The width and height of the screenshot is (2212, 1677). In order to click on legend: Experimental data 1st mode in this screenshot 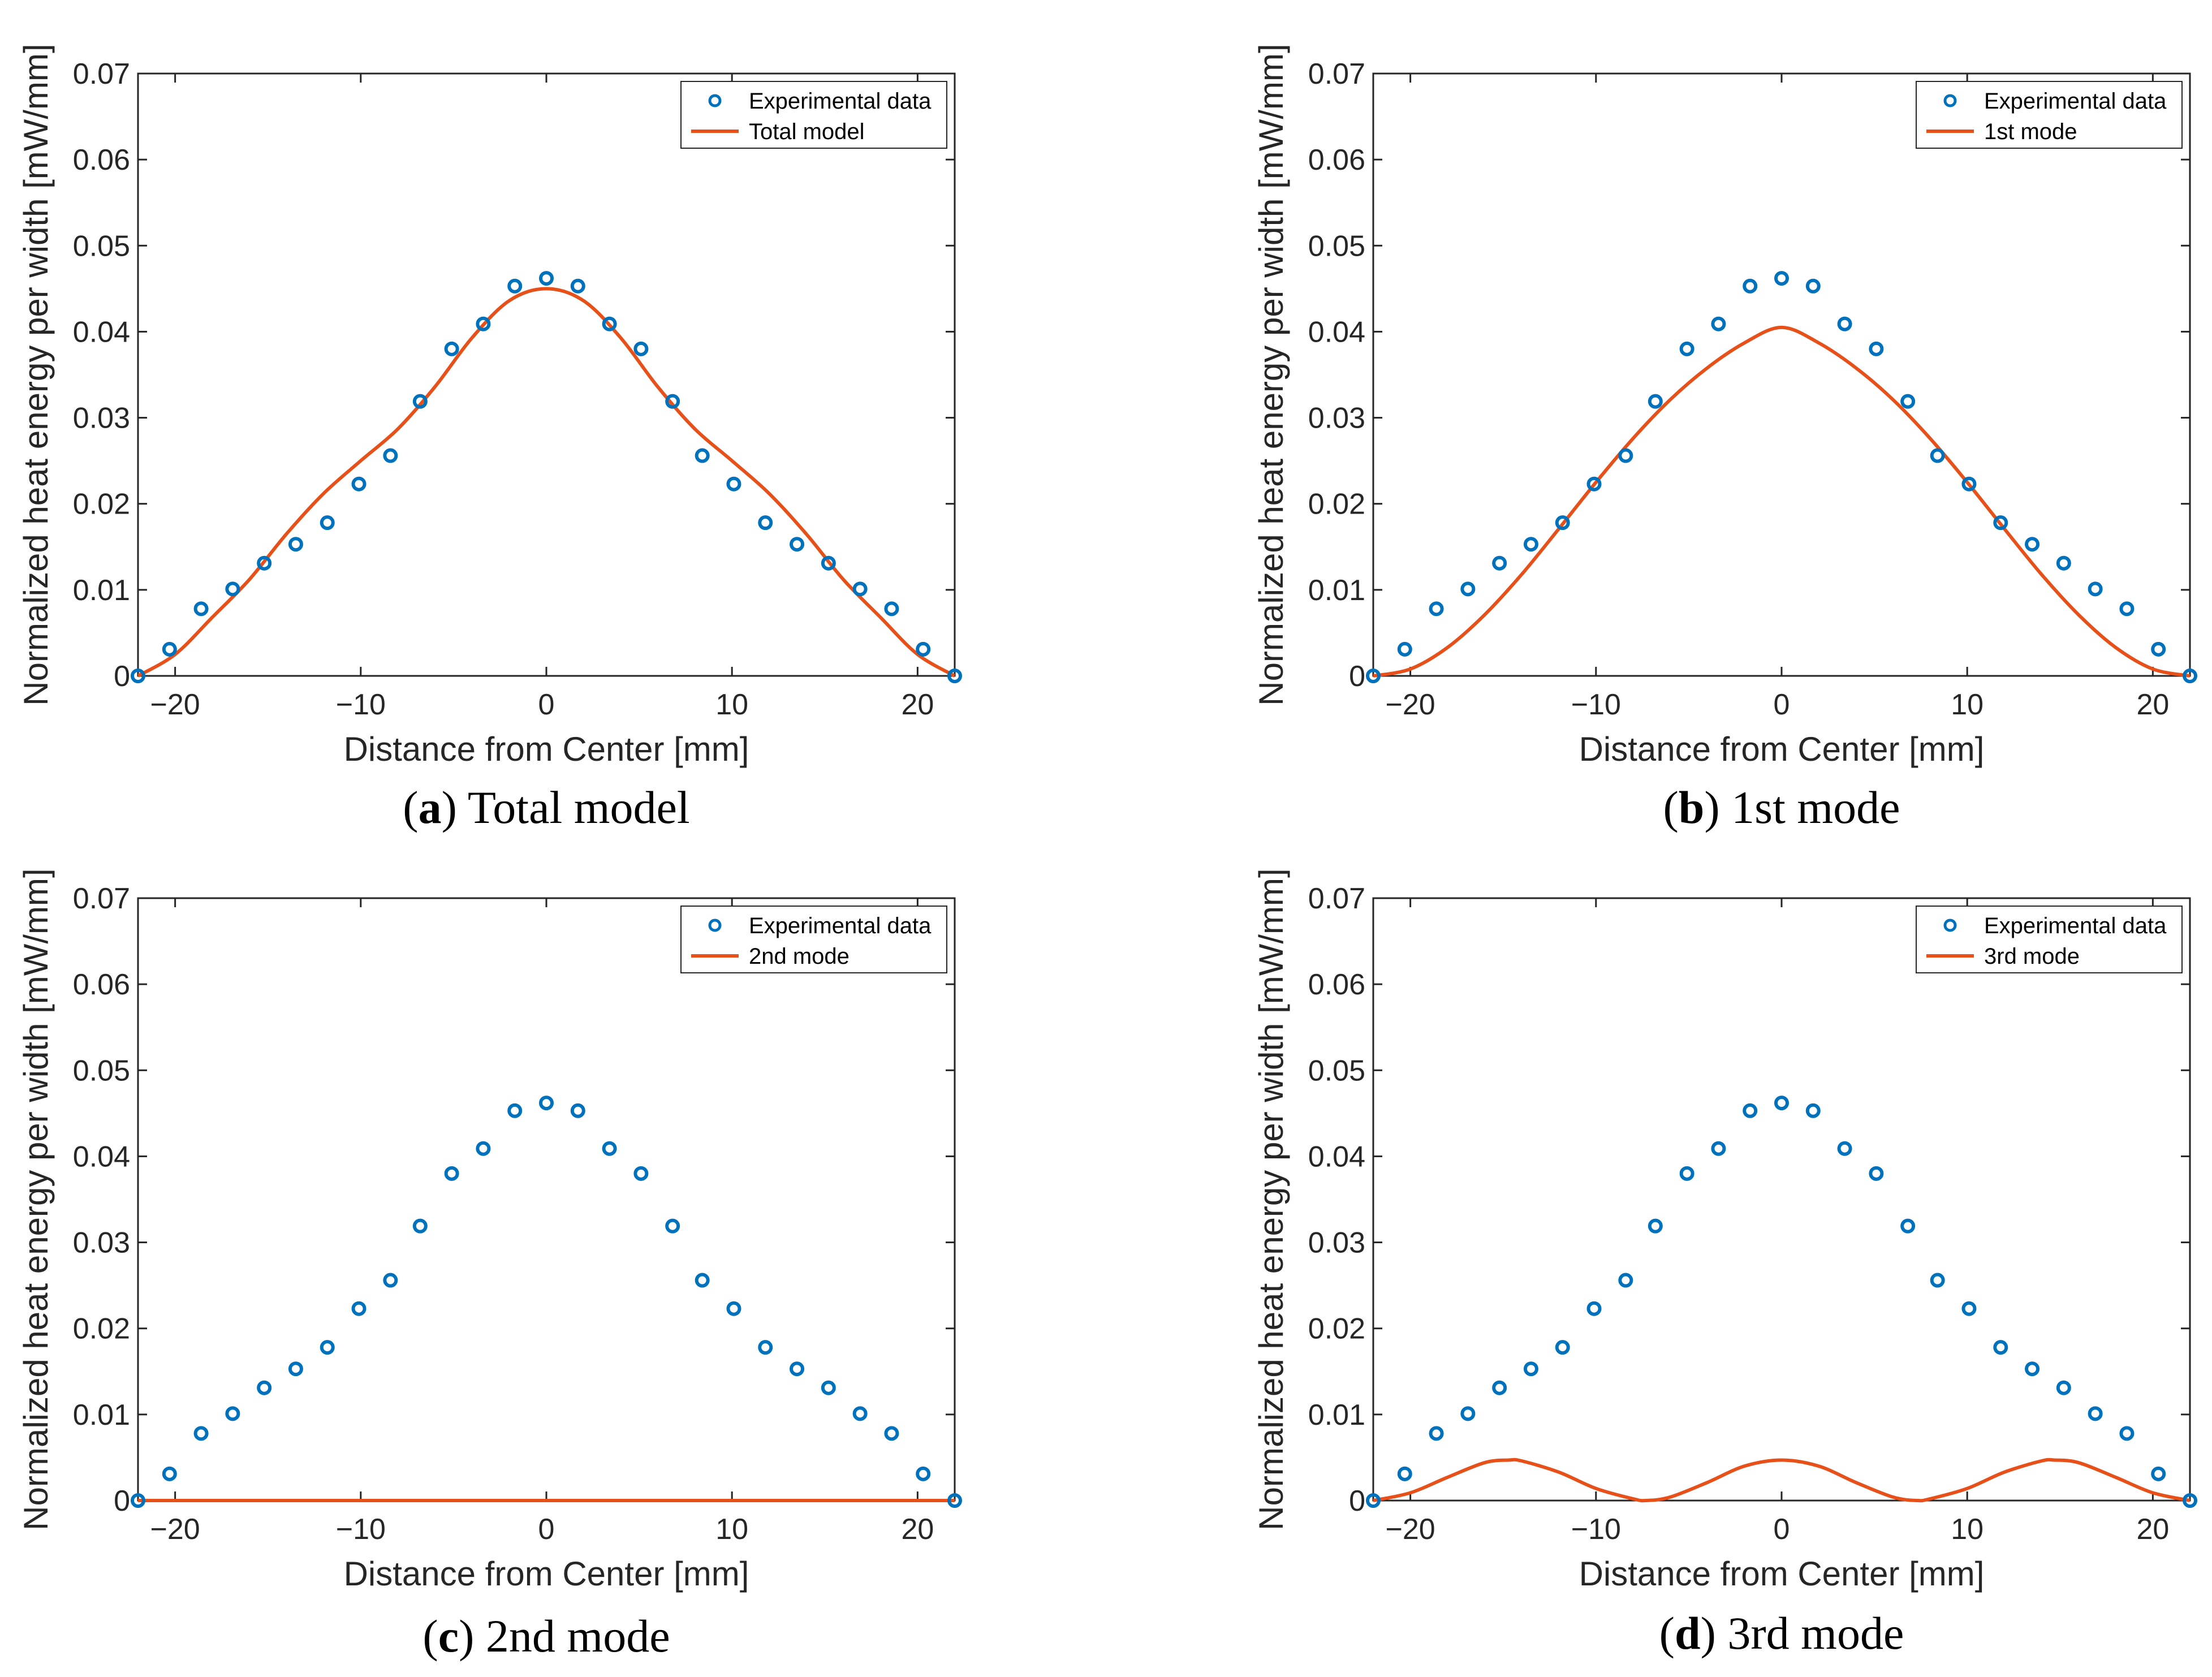, I will do `click(2049, 115)`.